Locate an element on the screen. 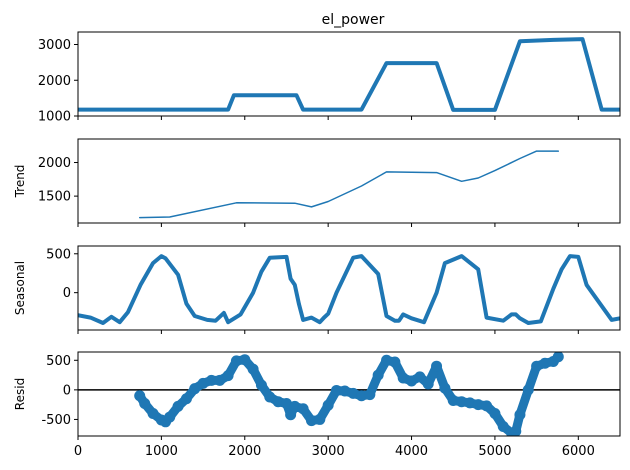 The width and height of the screenshot is (630, 470). y-axis-label: Resid is located at coordinates (20, 394).